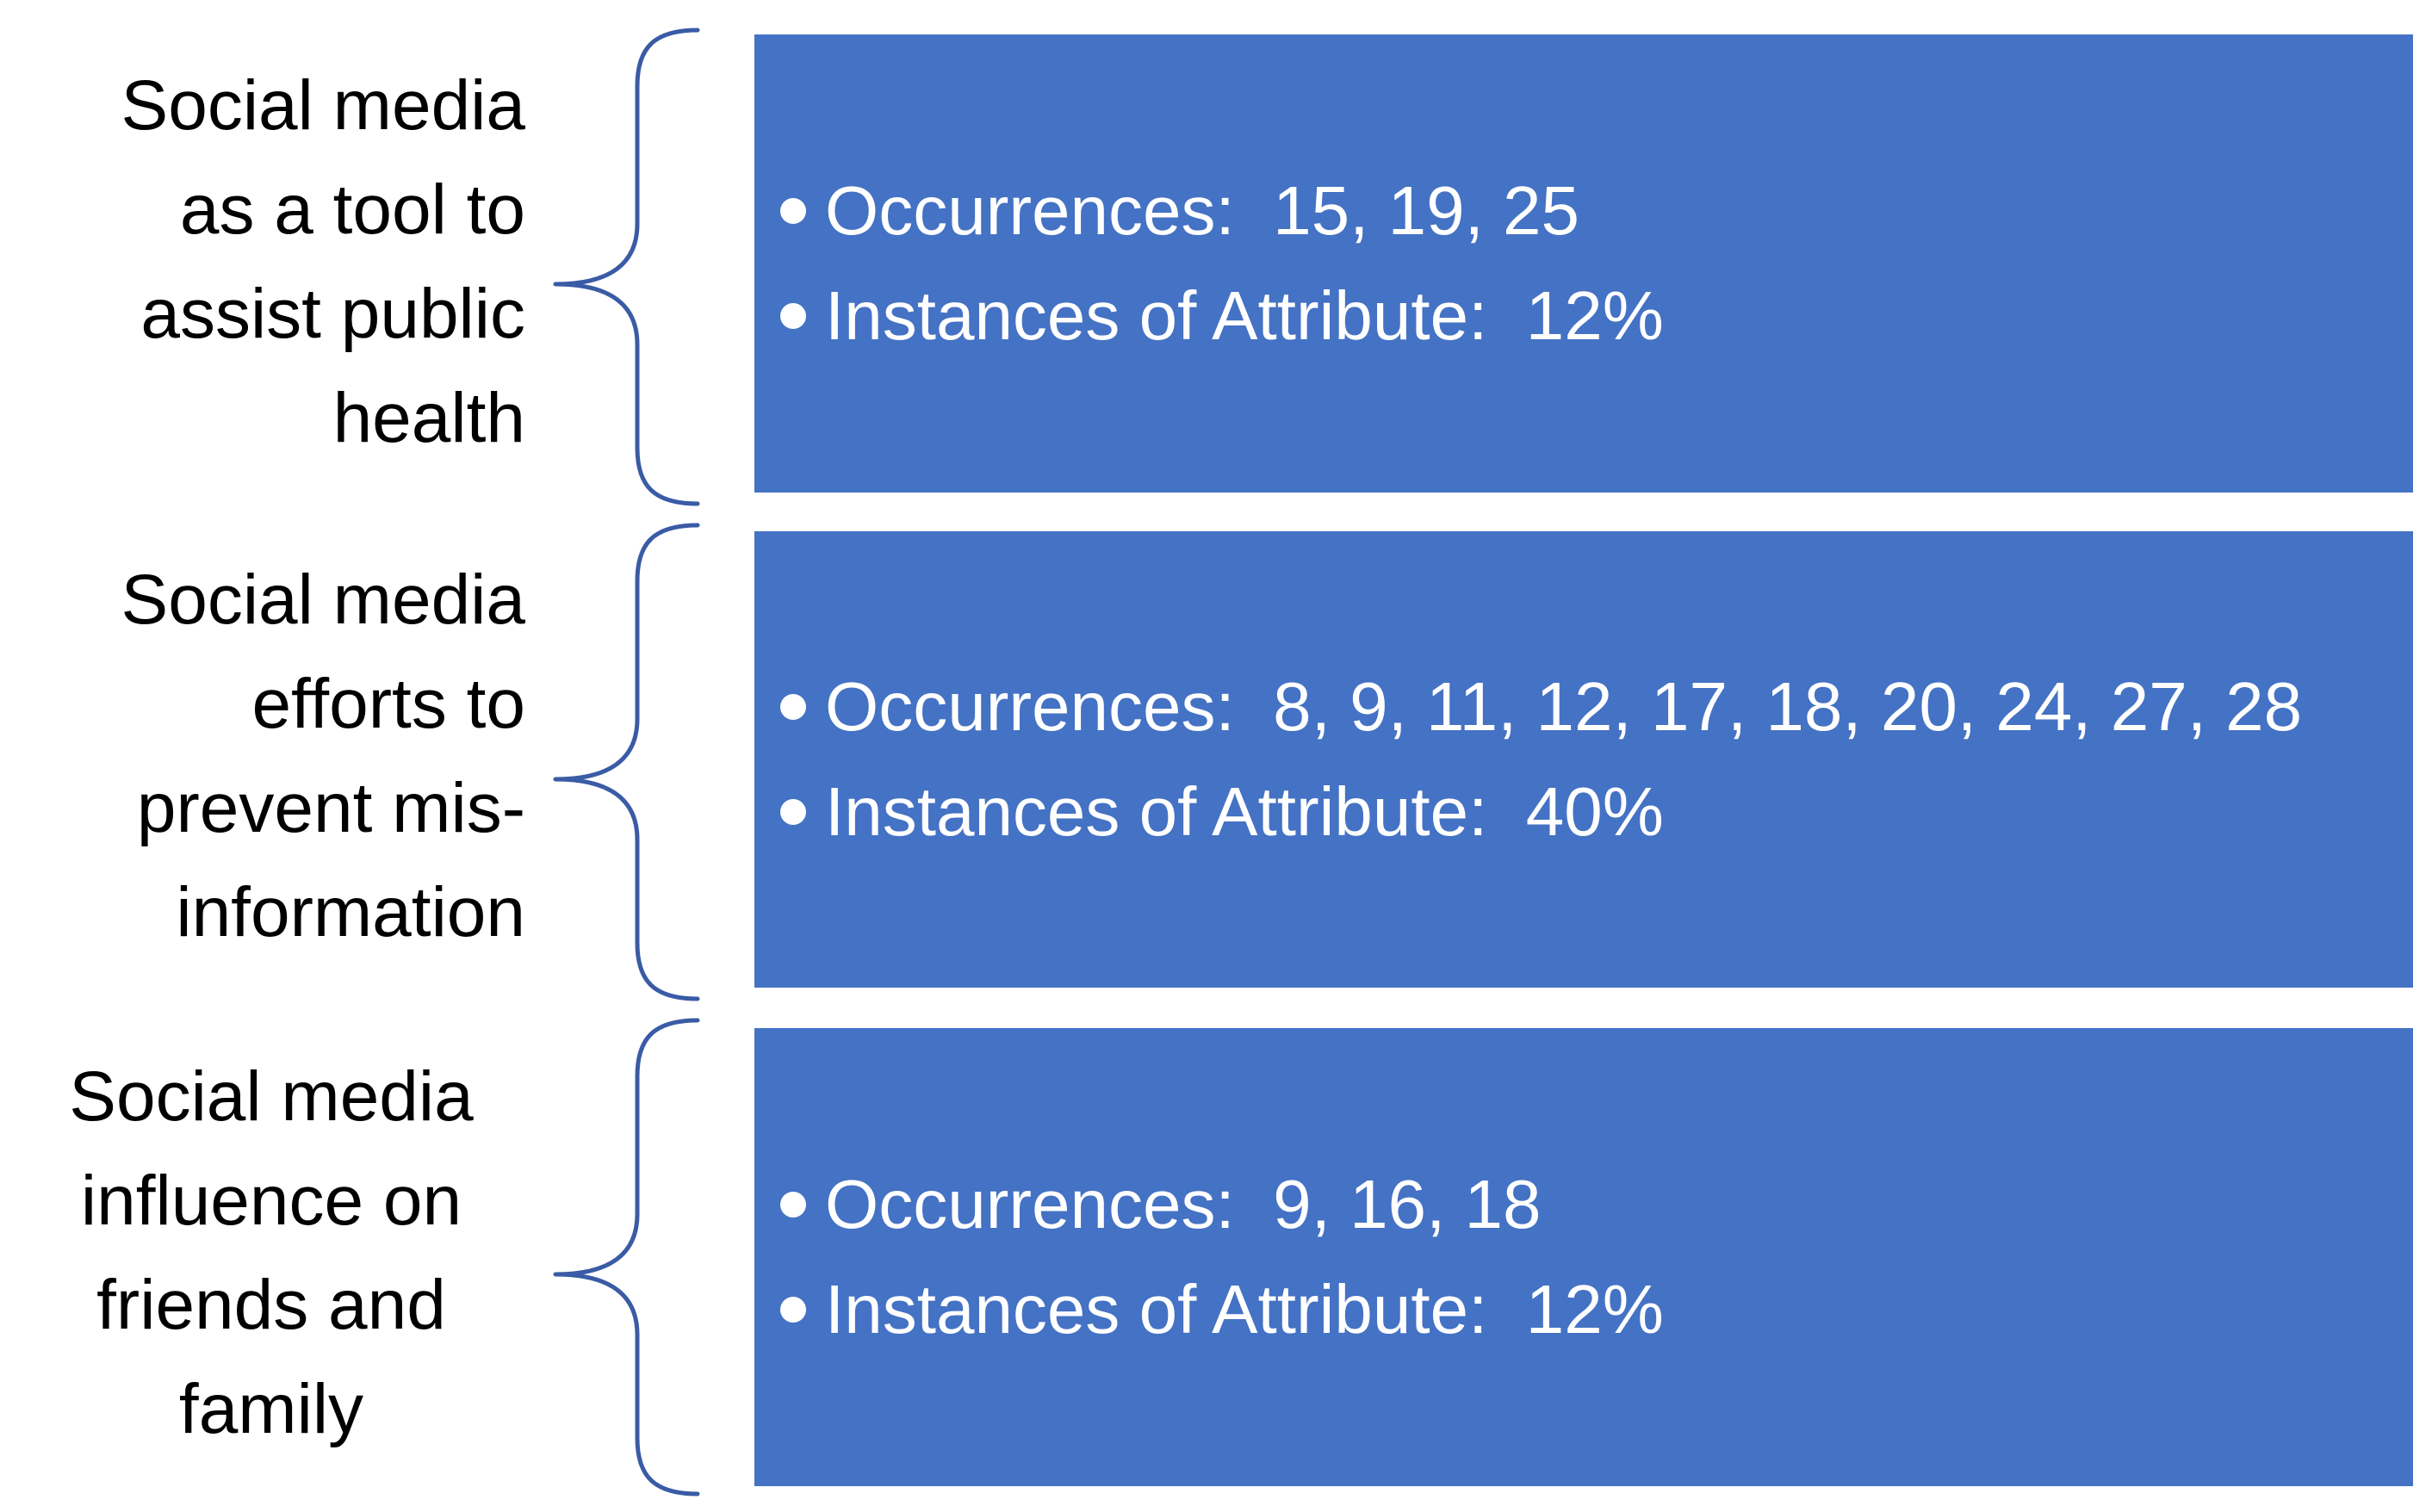  Describe the element at coordinates (1594, 812) in the screenshot. I see `instances-value: 40%` at that location.